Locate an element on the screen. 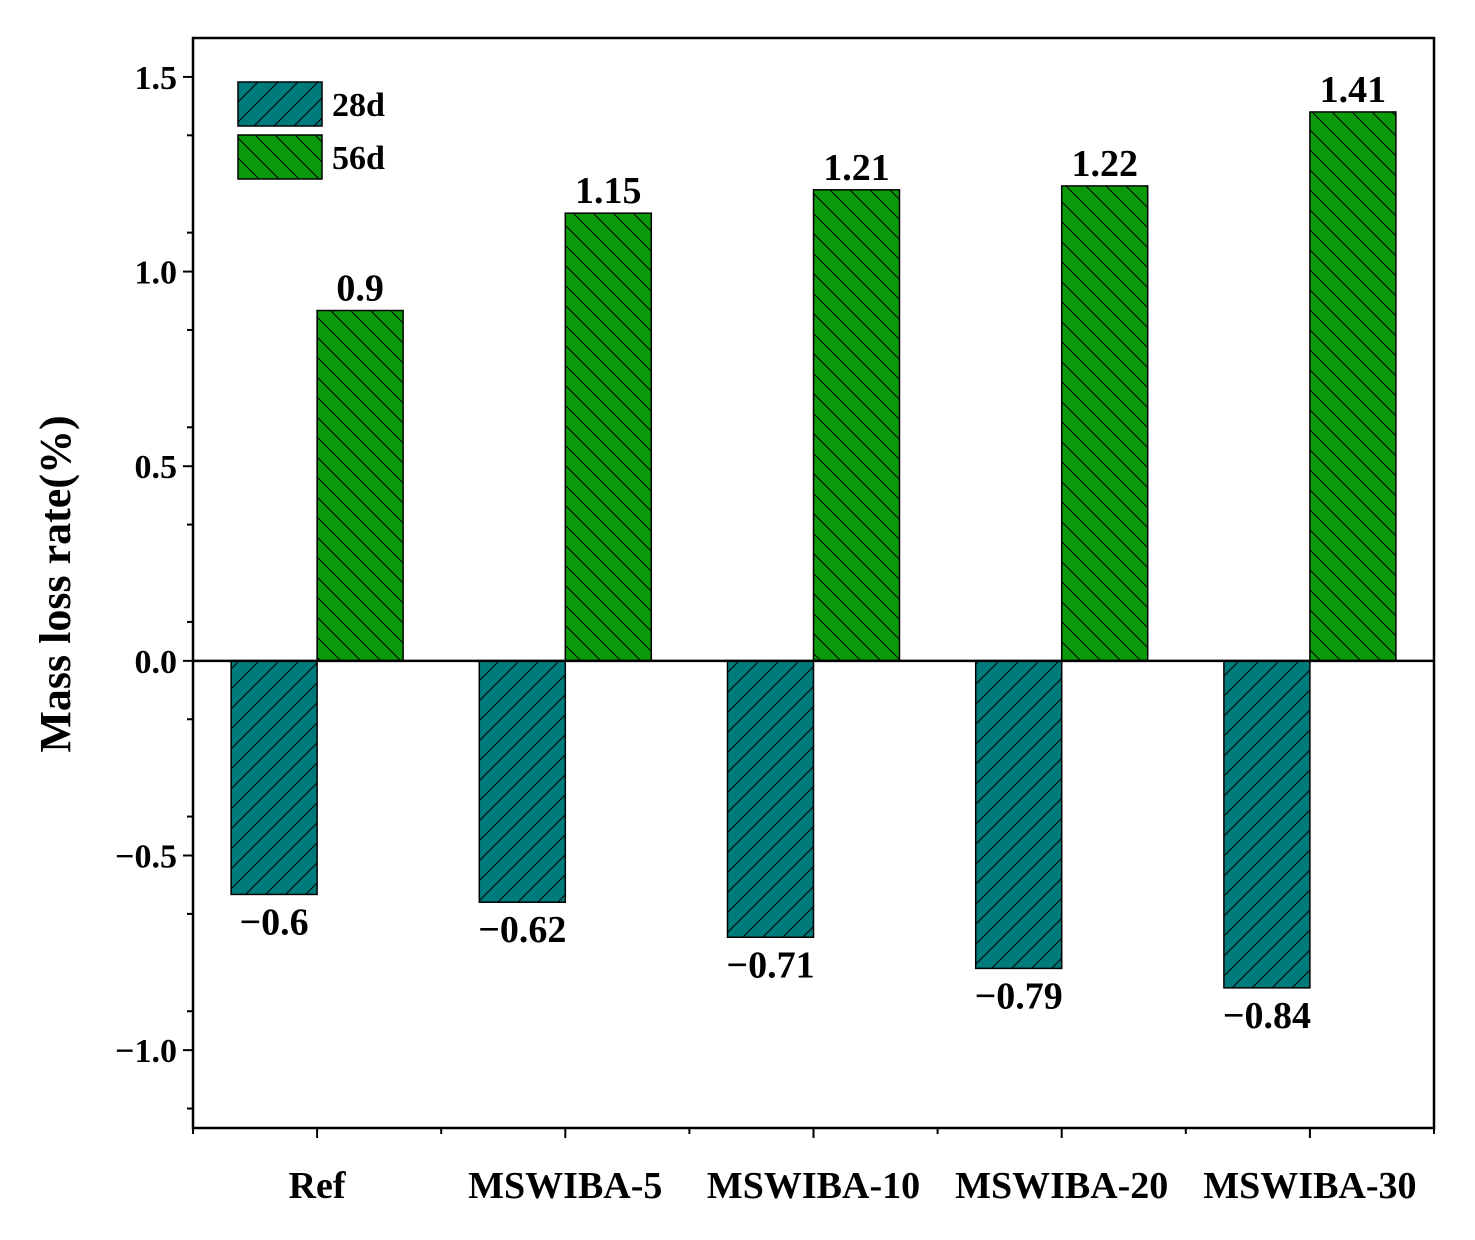 The image size is (1475, 1240). data-label-56d-MSWIBA-20: 1.22 is located at coordinates (1104, 164).